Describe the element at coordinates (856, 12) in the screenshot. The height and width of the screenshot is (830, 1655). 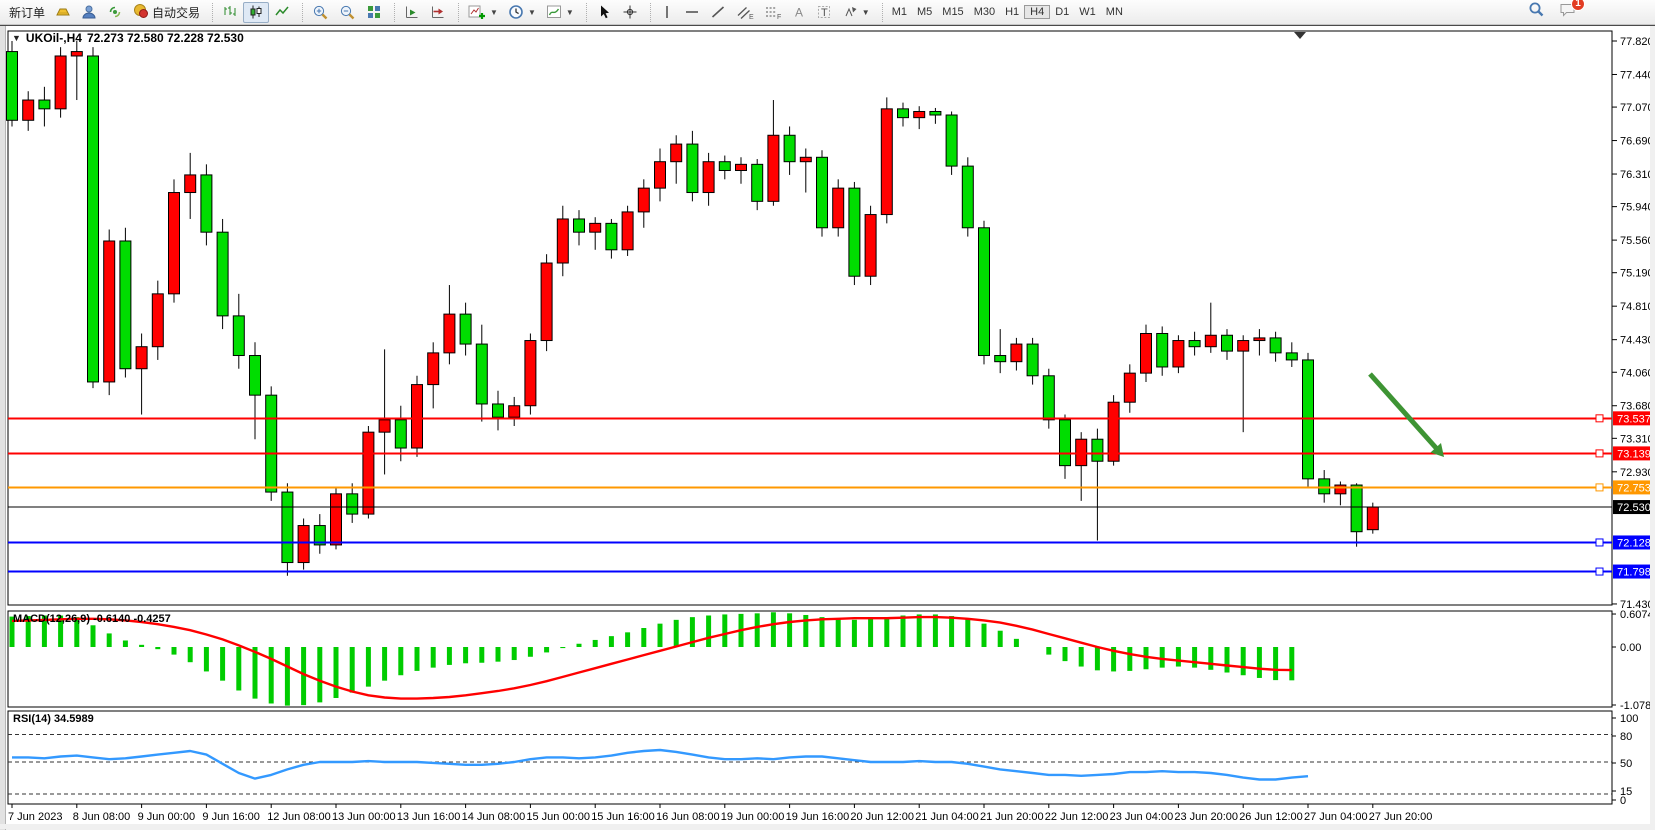
I see `arrows-tool-button: ▼` at that location.